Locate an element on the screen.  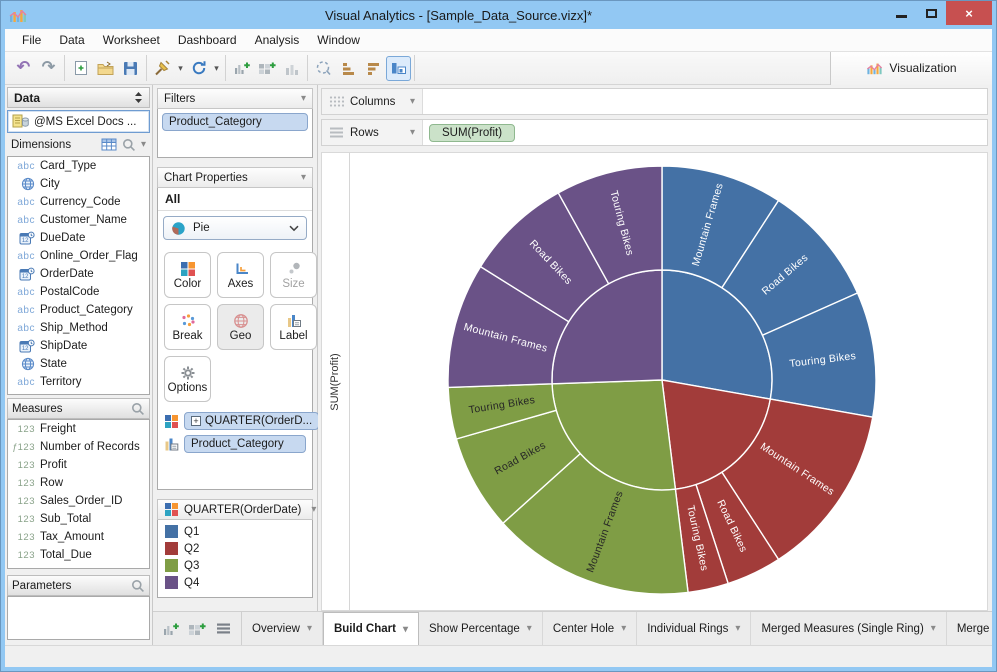
close-button: × is located at coordinates (969, 13).